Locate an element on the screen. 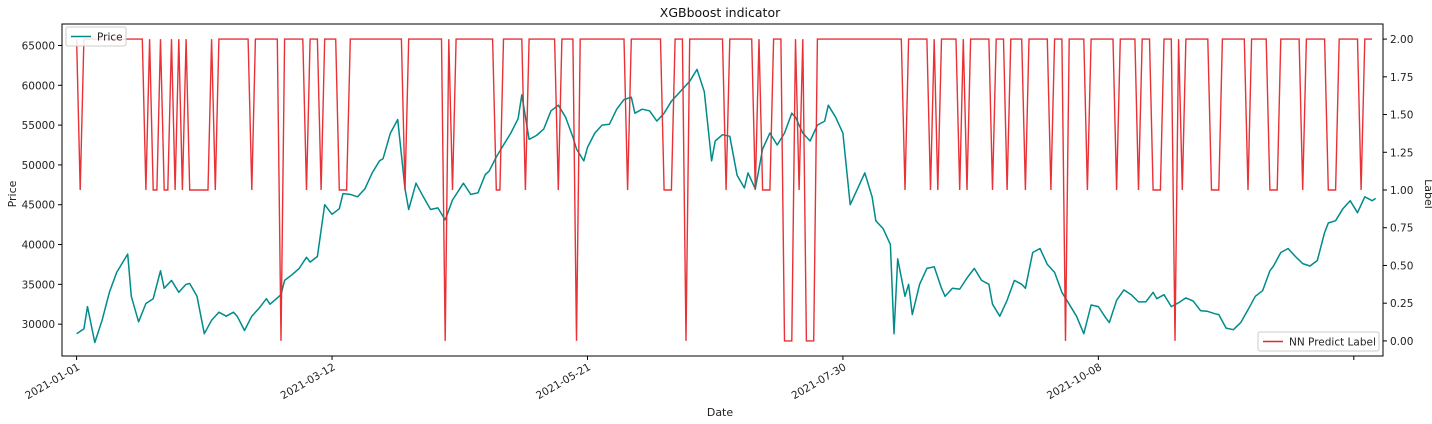 This screenshot has width=1432, height=424. y-tick-label-left: 40000 is located at coordinates (38, 246).